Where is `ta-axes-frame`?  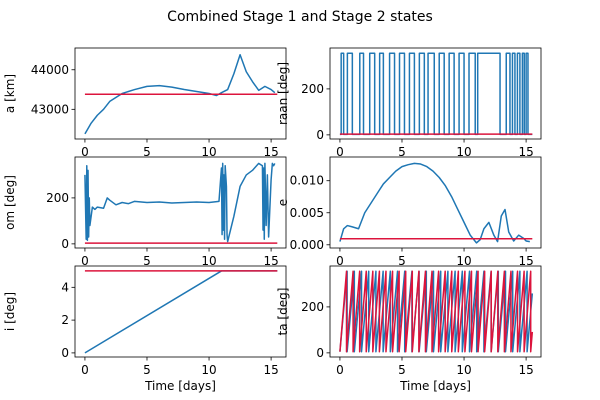 ta-axes-frame is located at coordinates (435, 311).